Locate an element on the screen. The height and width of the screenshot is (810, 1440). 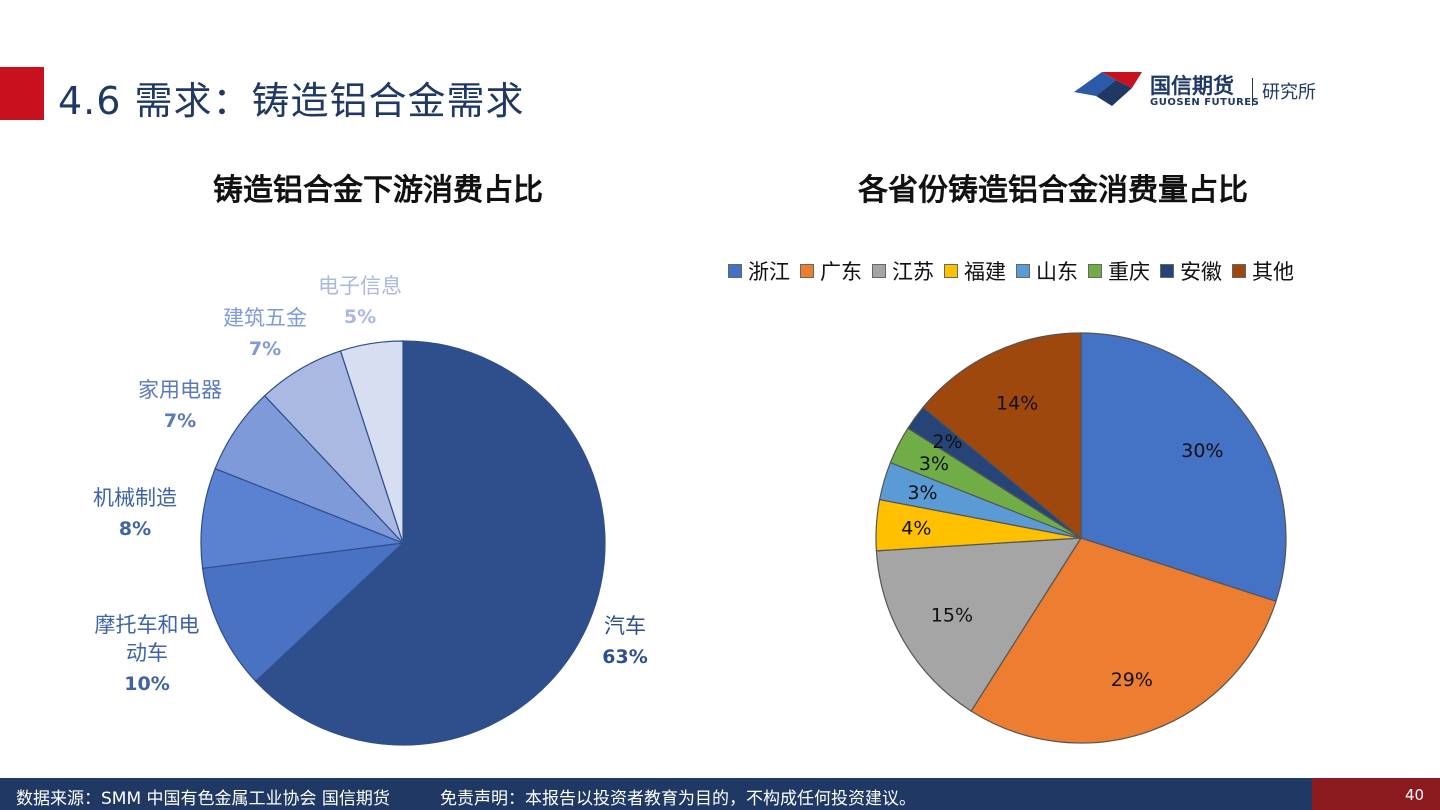
guosen-logo: 国信期货 GUOSEN FUTURES 研究所 is located at coordinates (1222, 91).